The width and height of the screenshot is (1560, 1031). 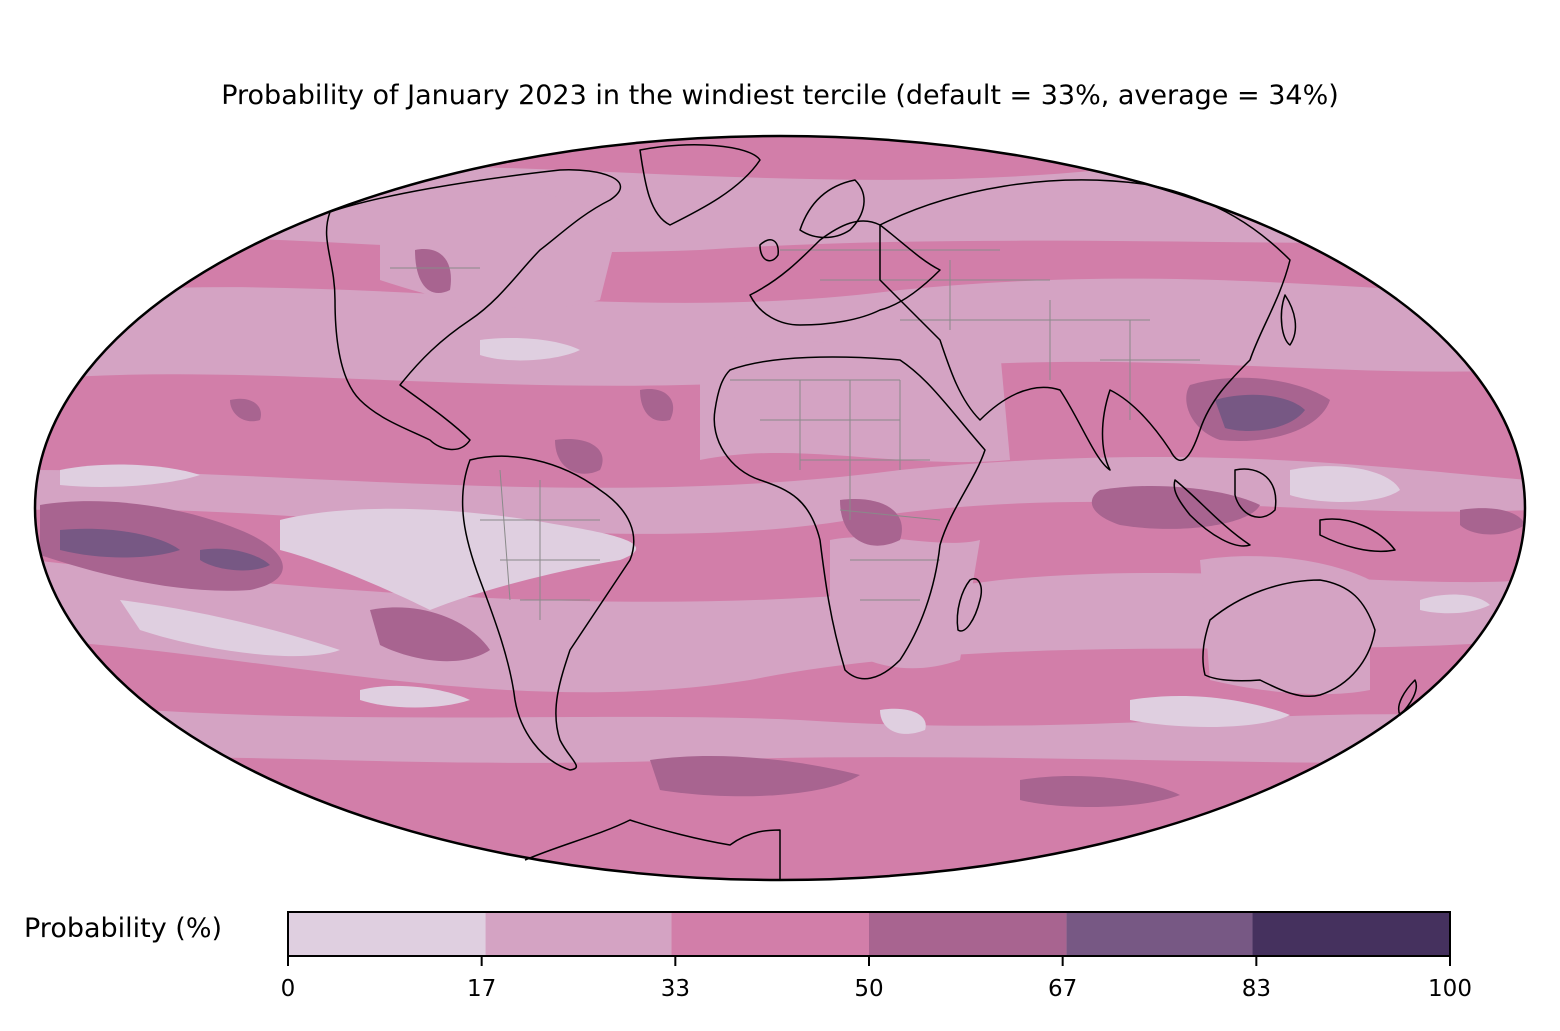 I want to click on madagascar-coast, so click(x=969, y=605).